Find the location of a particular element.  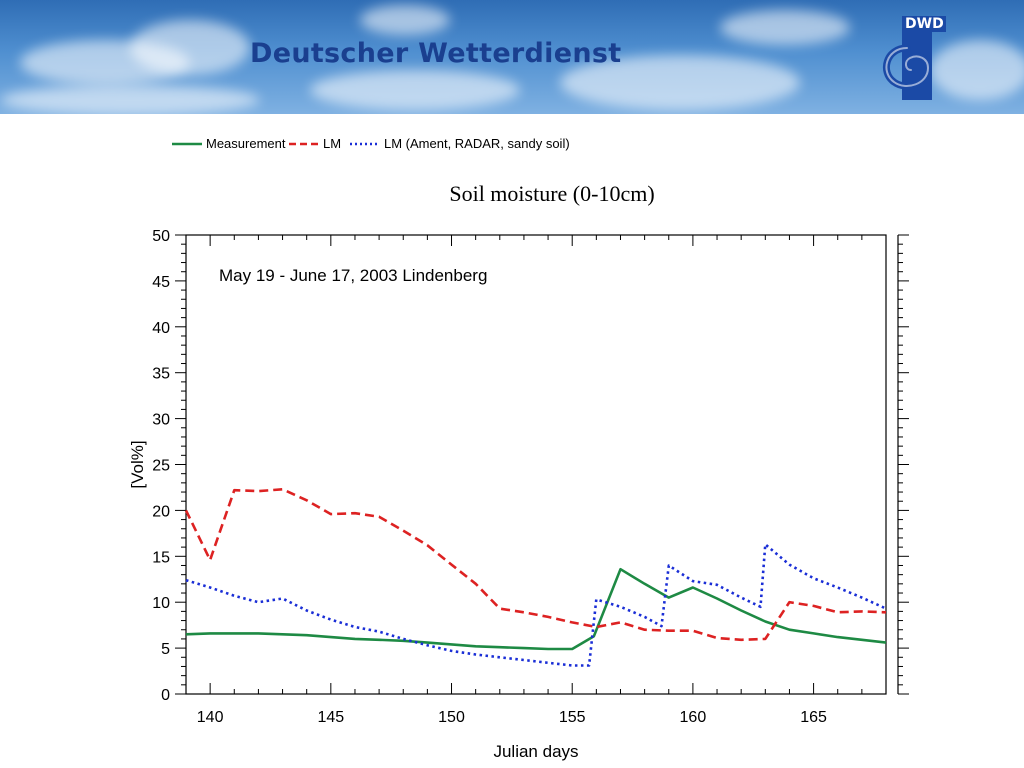

x-tick-label: 155 is located at coordinates (572, 717).